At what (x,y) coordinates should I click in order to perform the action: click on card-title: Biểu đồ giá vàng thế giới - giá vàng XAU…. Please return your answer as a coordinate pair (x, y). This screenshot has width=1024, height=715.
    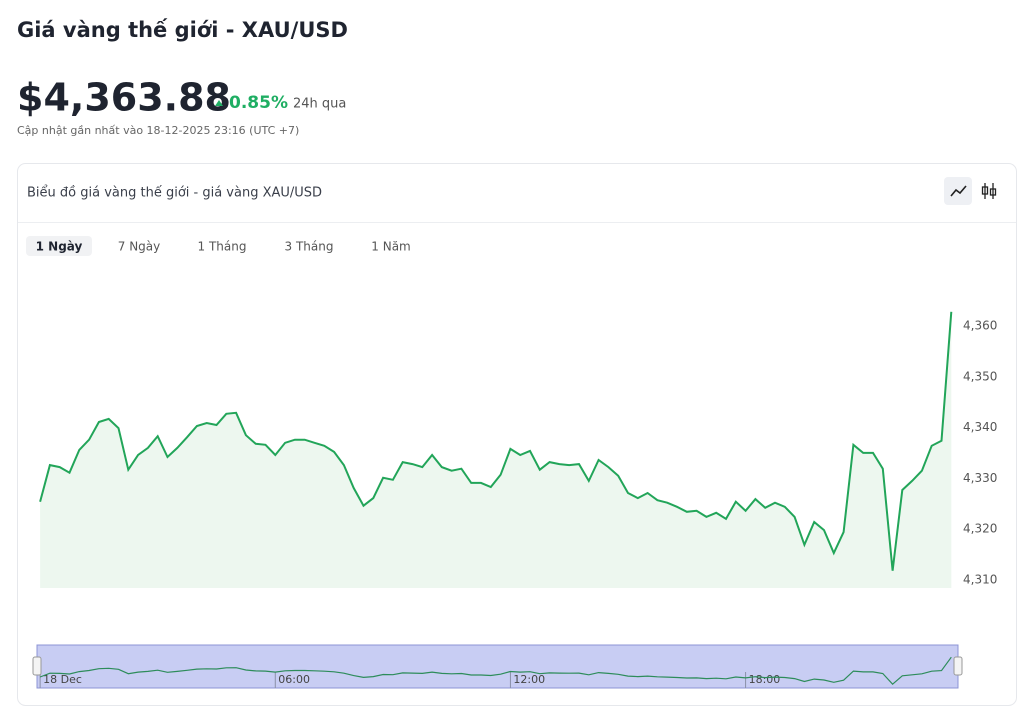
    Looking at the image, I should click on (174, 193).